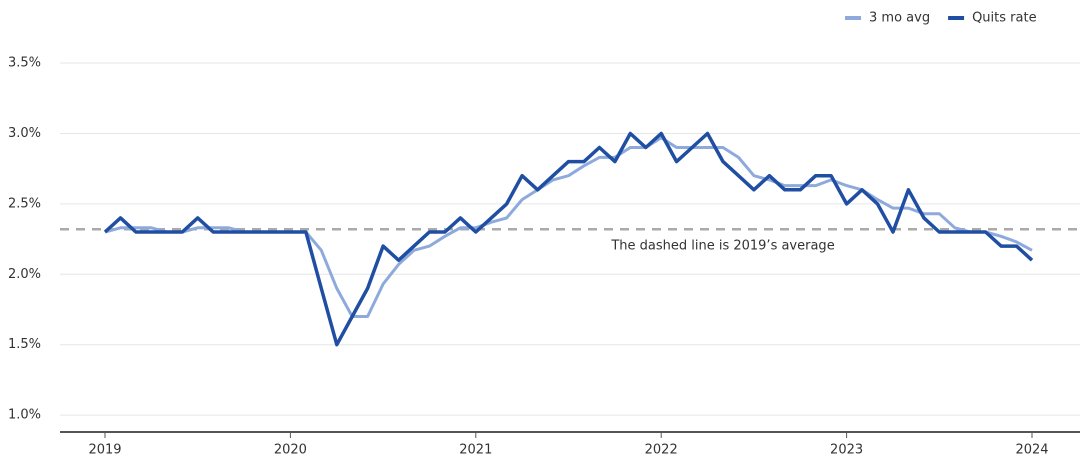 This screenshot has width=1084, height=460. Describe the element at coordinates (661, 450) in the screenshot. I see `x-tick-label: 2022` at that location.